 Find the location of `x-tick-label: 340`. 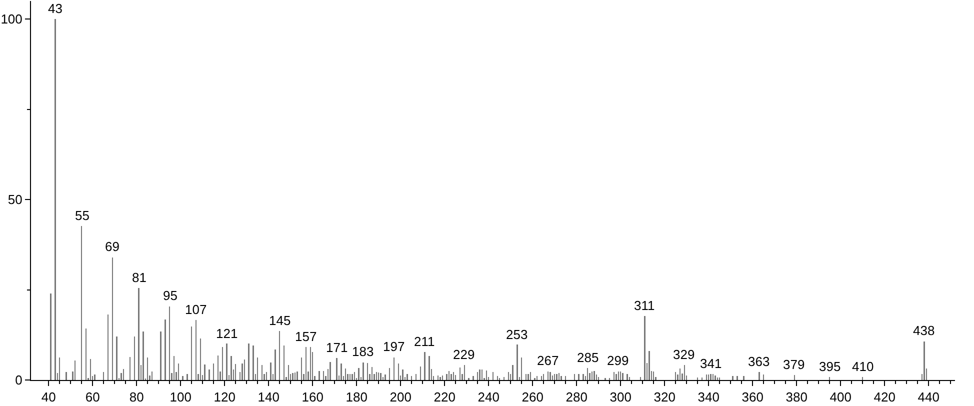

x-tick-label: 340 is located at coordinates (709, 397).